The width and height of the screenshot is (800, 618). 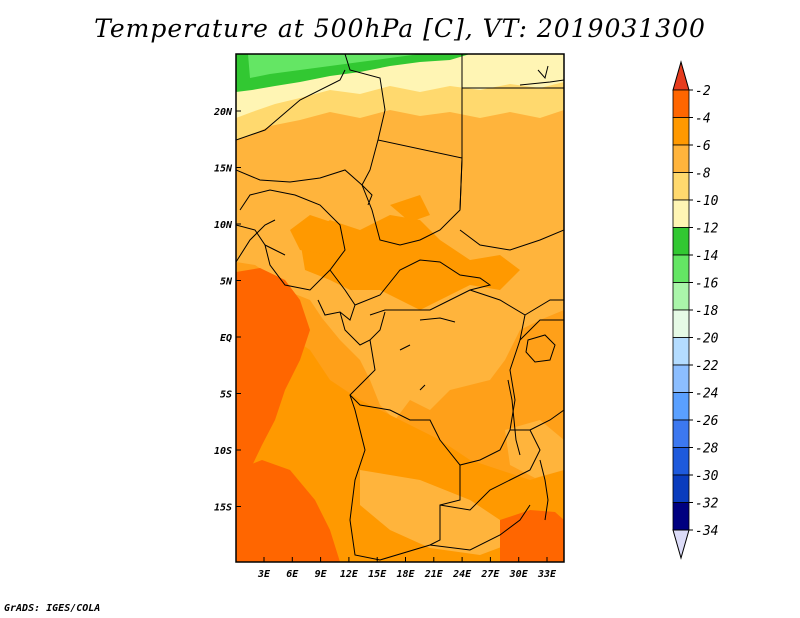 What do you see at coordinates (273, 374) in the screenshot?
I see `band-minus2-minus4-west` at bounding box center [273, 374].